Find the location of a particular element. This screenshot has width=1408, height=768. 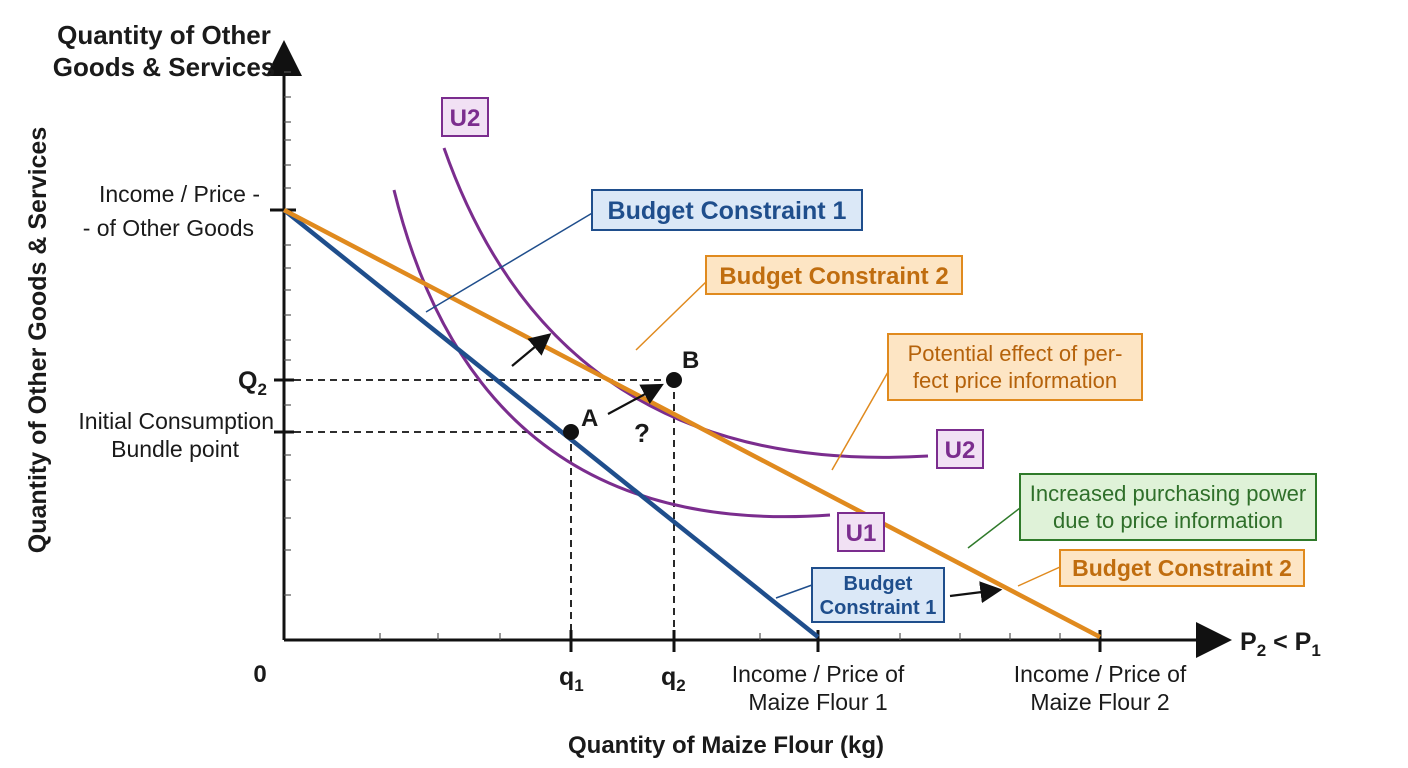

x-label-income2-line1: Income / Price of is located at coordinates (1100, 674).